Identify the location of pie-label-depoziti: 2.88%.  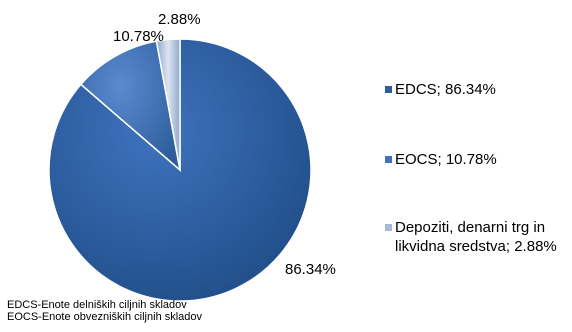
(179, 19).